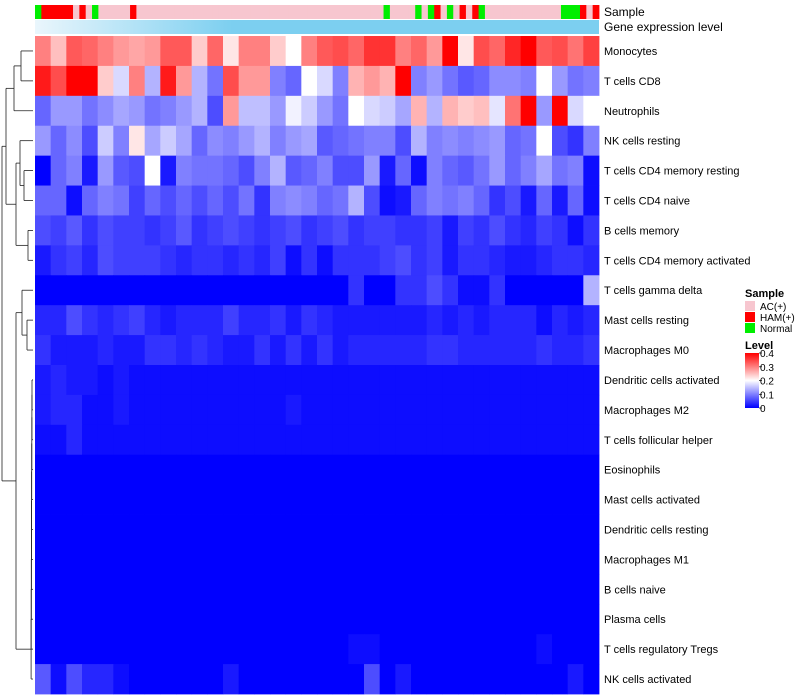  I want to click on row-label: T cells CD4 memory activated, so click(677, 261).